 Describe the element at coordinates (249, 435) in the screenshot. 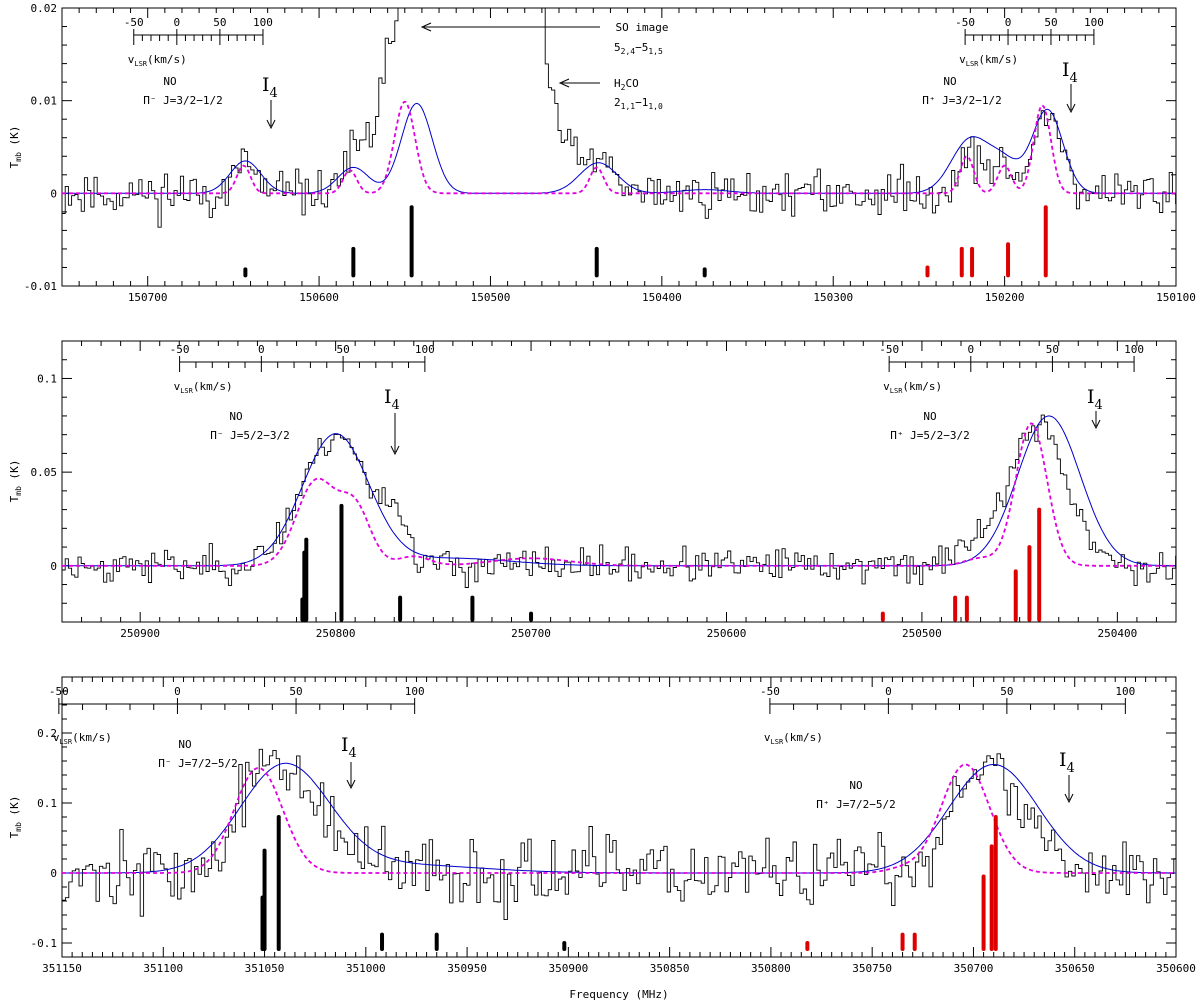

I see `panel-middle-left-transition: Π⁻ J=5/2−3/2` at that location.